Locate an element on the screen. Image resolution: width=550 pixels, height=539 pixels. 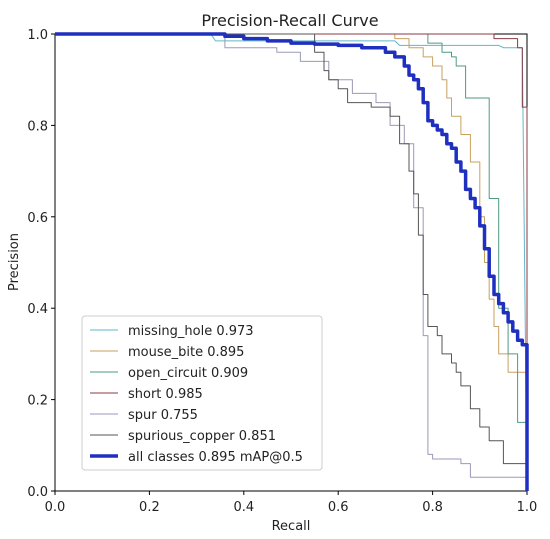
x-tick-label: 0.6 is located at coordinates (338, 507).